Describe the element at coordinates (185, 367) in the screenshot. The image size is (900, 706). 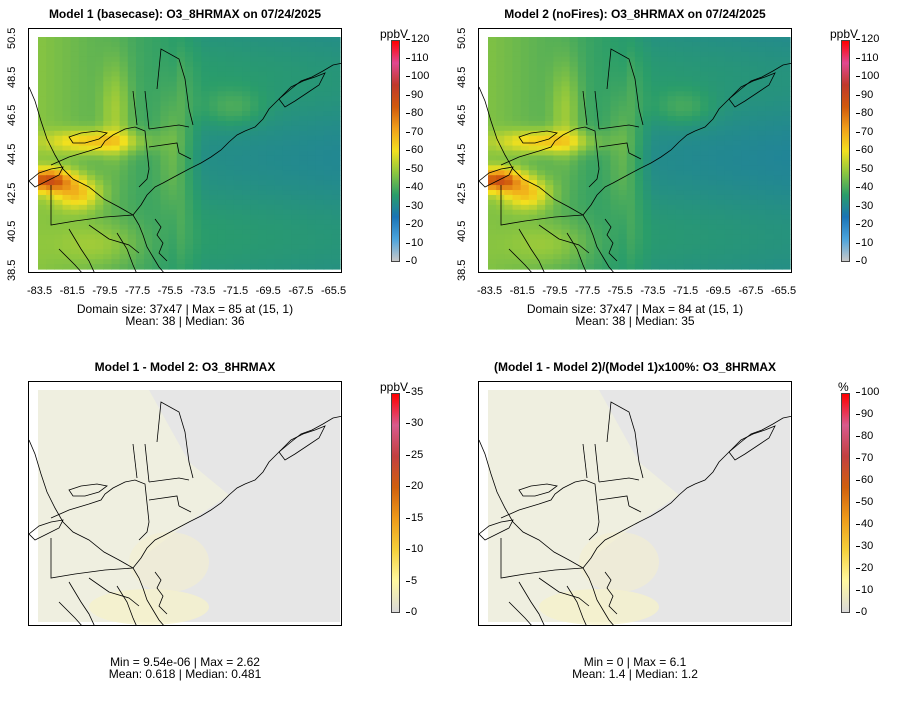
I see `panel-title: Model 1 - Model 2: O3_8HRMAX` at that location.